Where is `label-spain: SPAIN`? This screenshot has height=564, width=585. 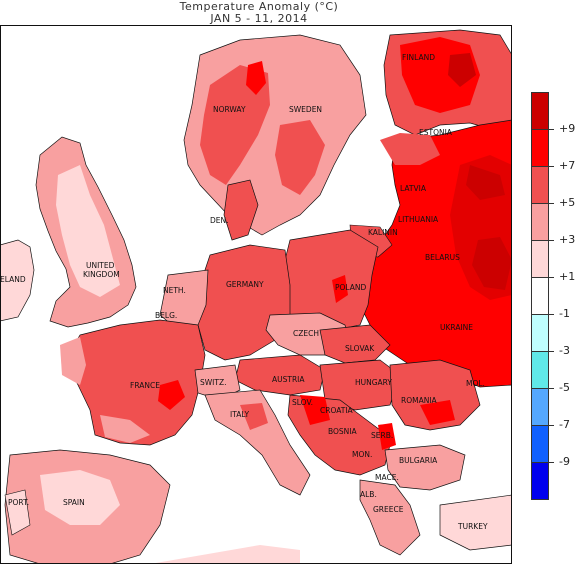 label-spain: SPAIN is located at coordinates (74, 502).